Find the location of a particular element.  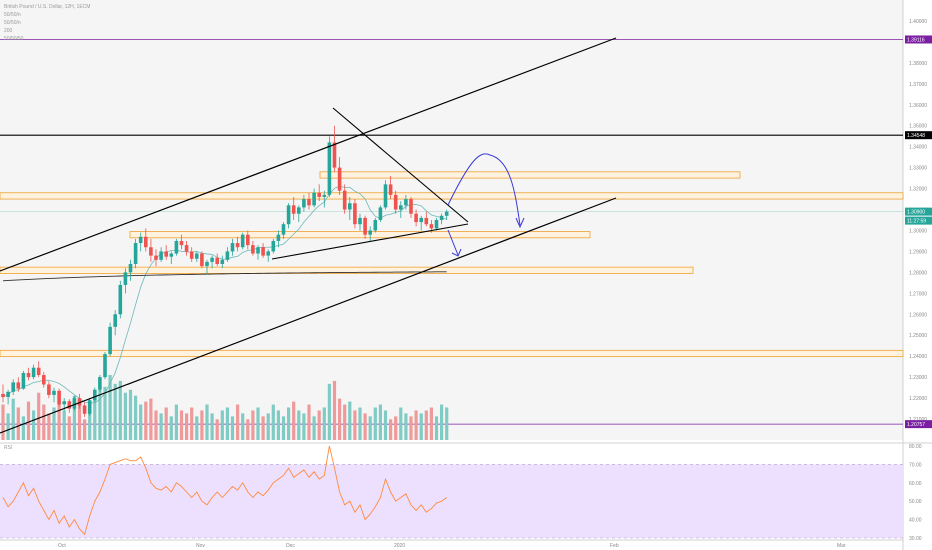

legend-title: British Pound / U.S. Dollar, 12H, 1ECM is located at coordinates (47, 7).